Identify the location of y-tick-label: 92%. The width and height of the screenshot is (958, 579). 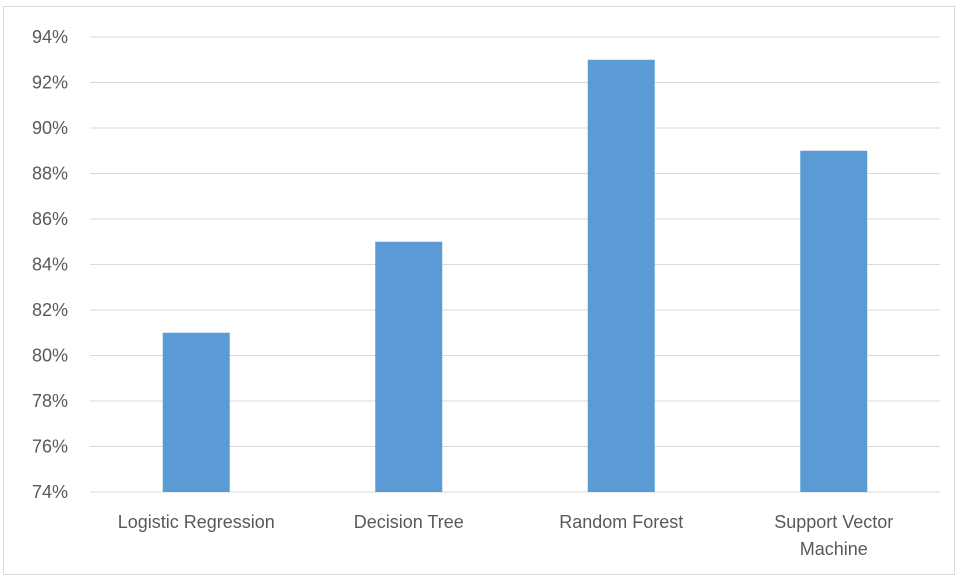
(50, 83).